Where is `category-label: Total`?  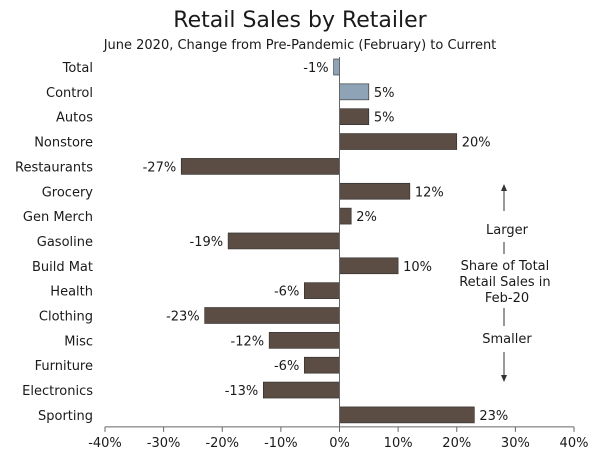
category-label: Total is located at coordinates (77, 68).